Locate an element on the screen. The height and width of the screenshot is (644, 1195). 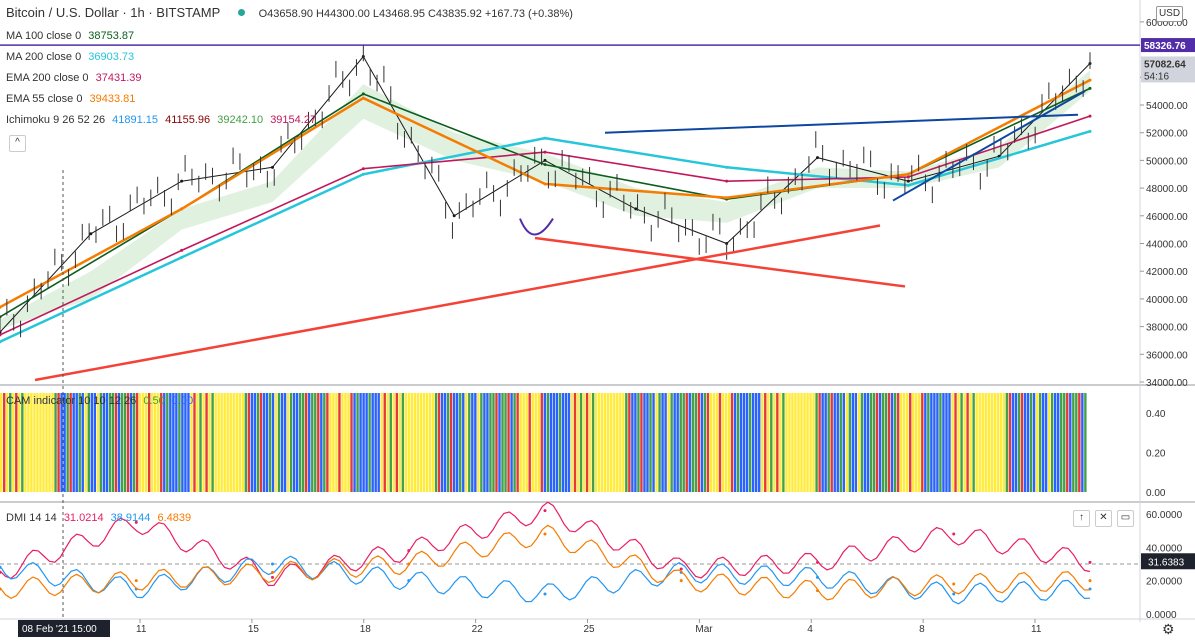
collapse-legend-button: ^ is located at coordinates (17, 143).